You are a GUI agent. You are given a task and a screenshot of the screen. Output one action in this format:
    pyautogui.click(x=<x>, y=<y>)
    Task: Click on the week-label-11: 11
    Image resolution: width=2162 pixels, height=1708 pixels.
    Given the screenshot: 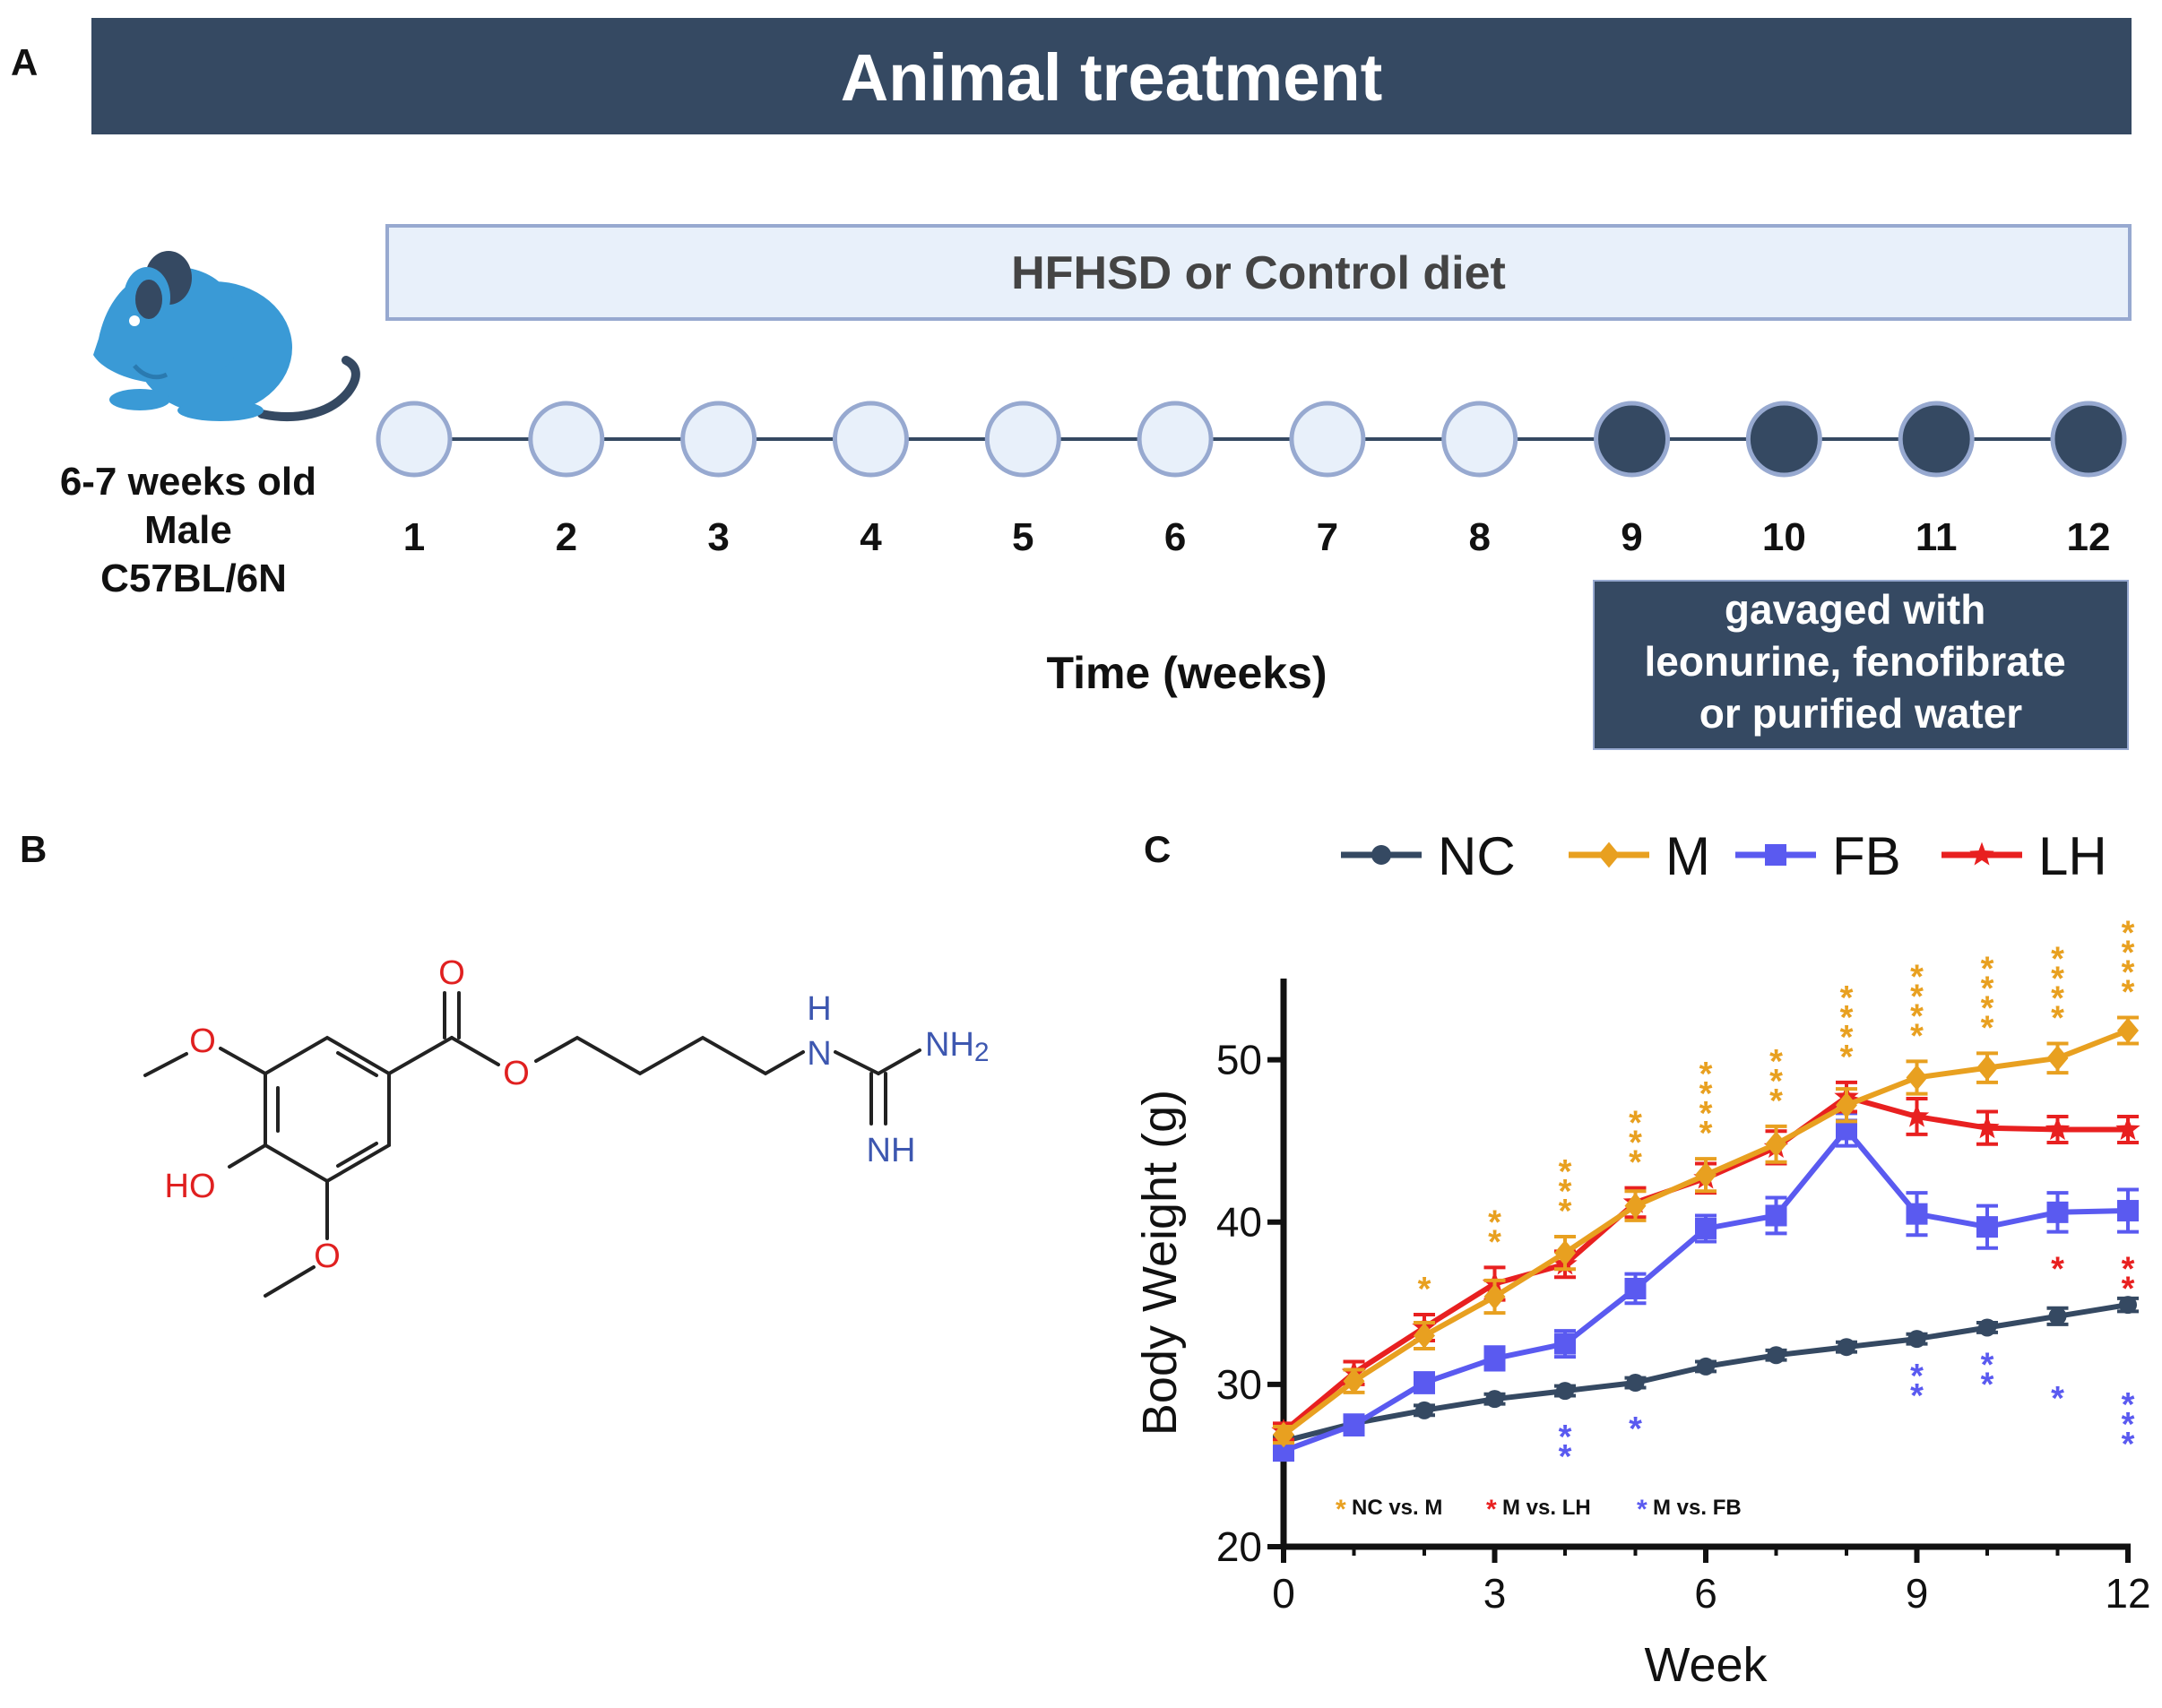 What is the action you would take?
    pyautogui.click(x=1937, y=537)
    